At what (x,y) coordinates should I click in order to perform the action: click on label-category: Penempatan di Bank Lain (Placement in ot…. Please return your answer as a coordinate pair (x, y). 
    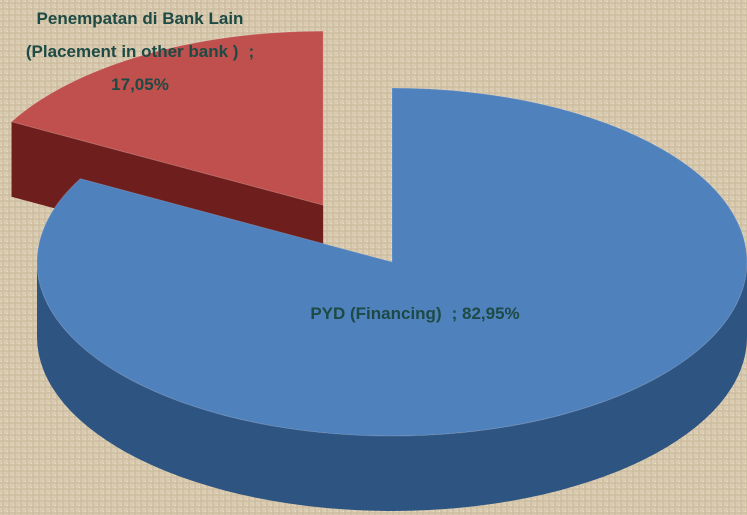
    Looking at the image, I should click on (134, 35).